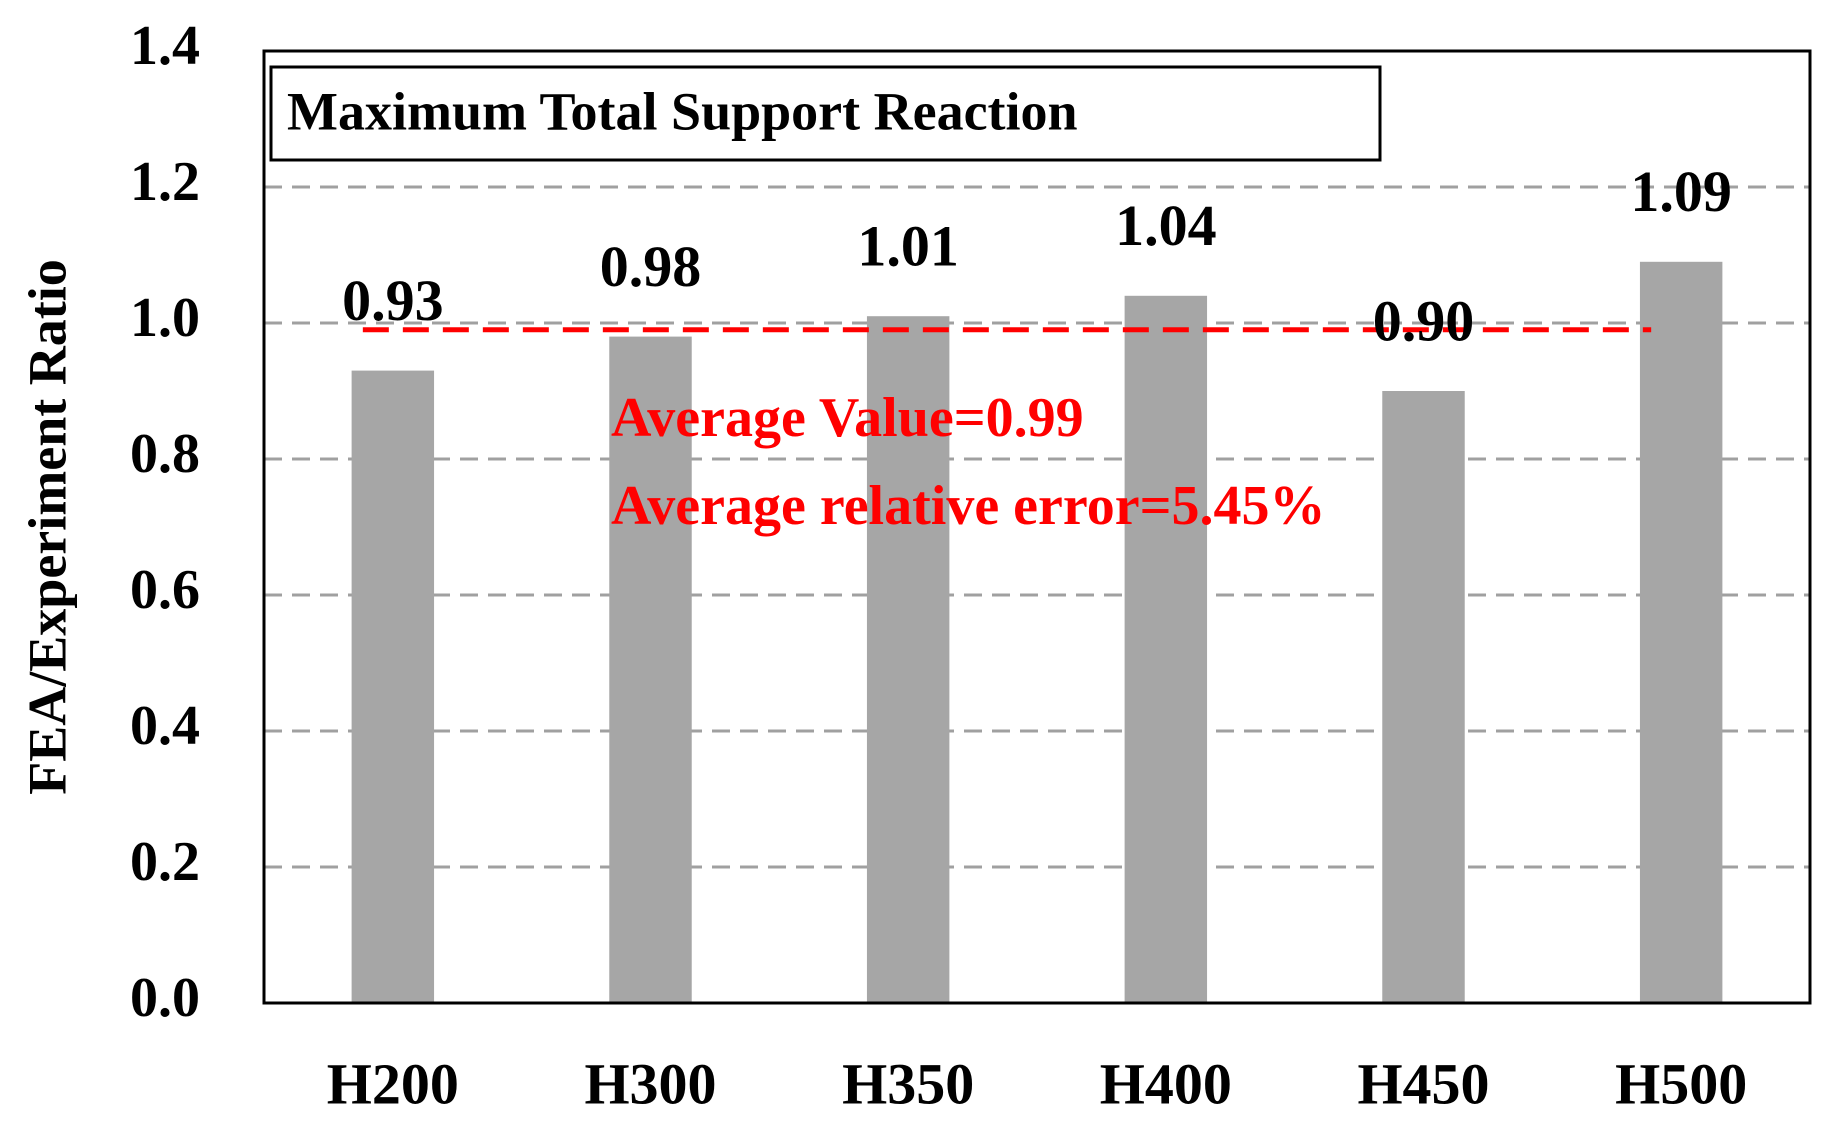  Describe the element at coordinates (165, 454) in the screenshot. I see `y-tick-label: 0.8` at that location.